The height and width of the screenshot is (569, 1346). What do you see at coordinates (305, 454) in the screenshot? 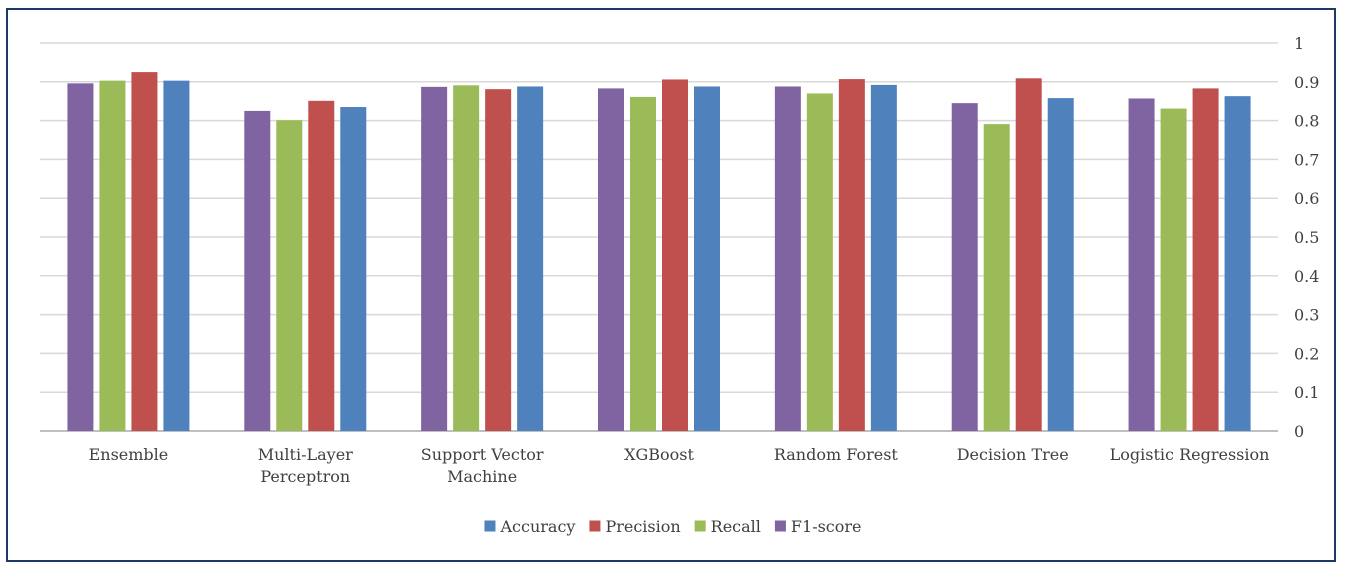
I see `category-label: Multi-Layer` at bounding box center [305, 454].